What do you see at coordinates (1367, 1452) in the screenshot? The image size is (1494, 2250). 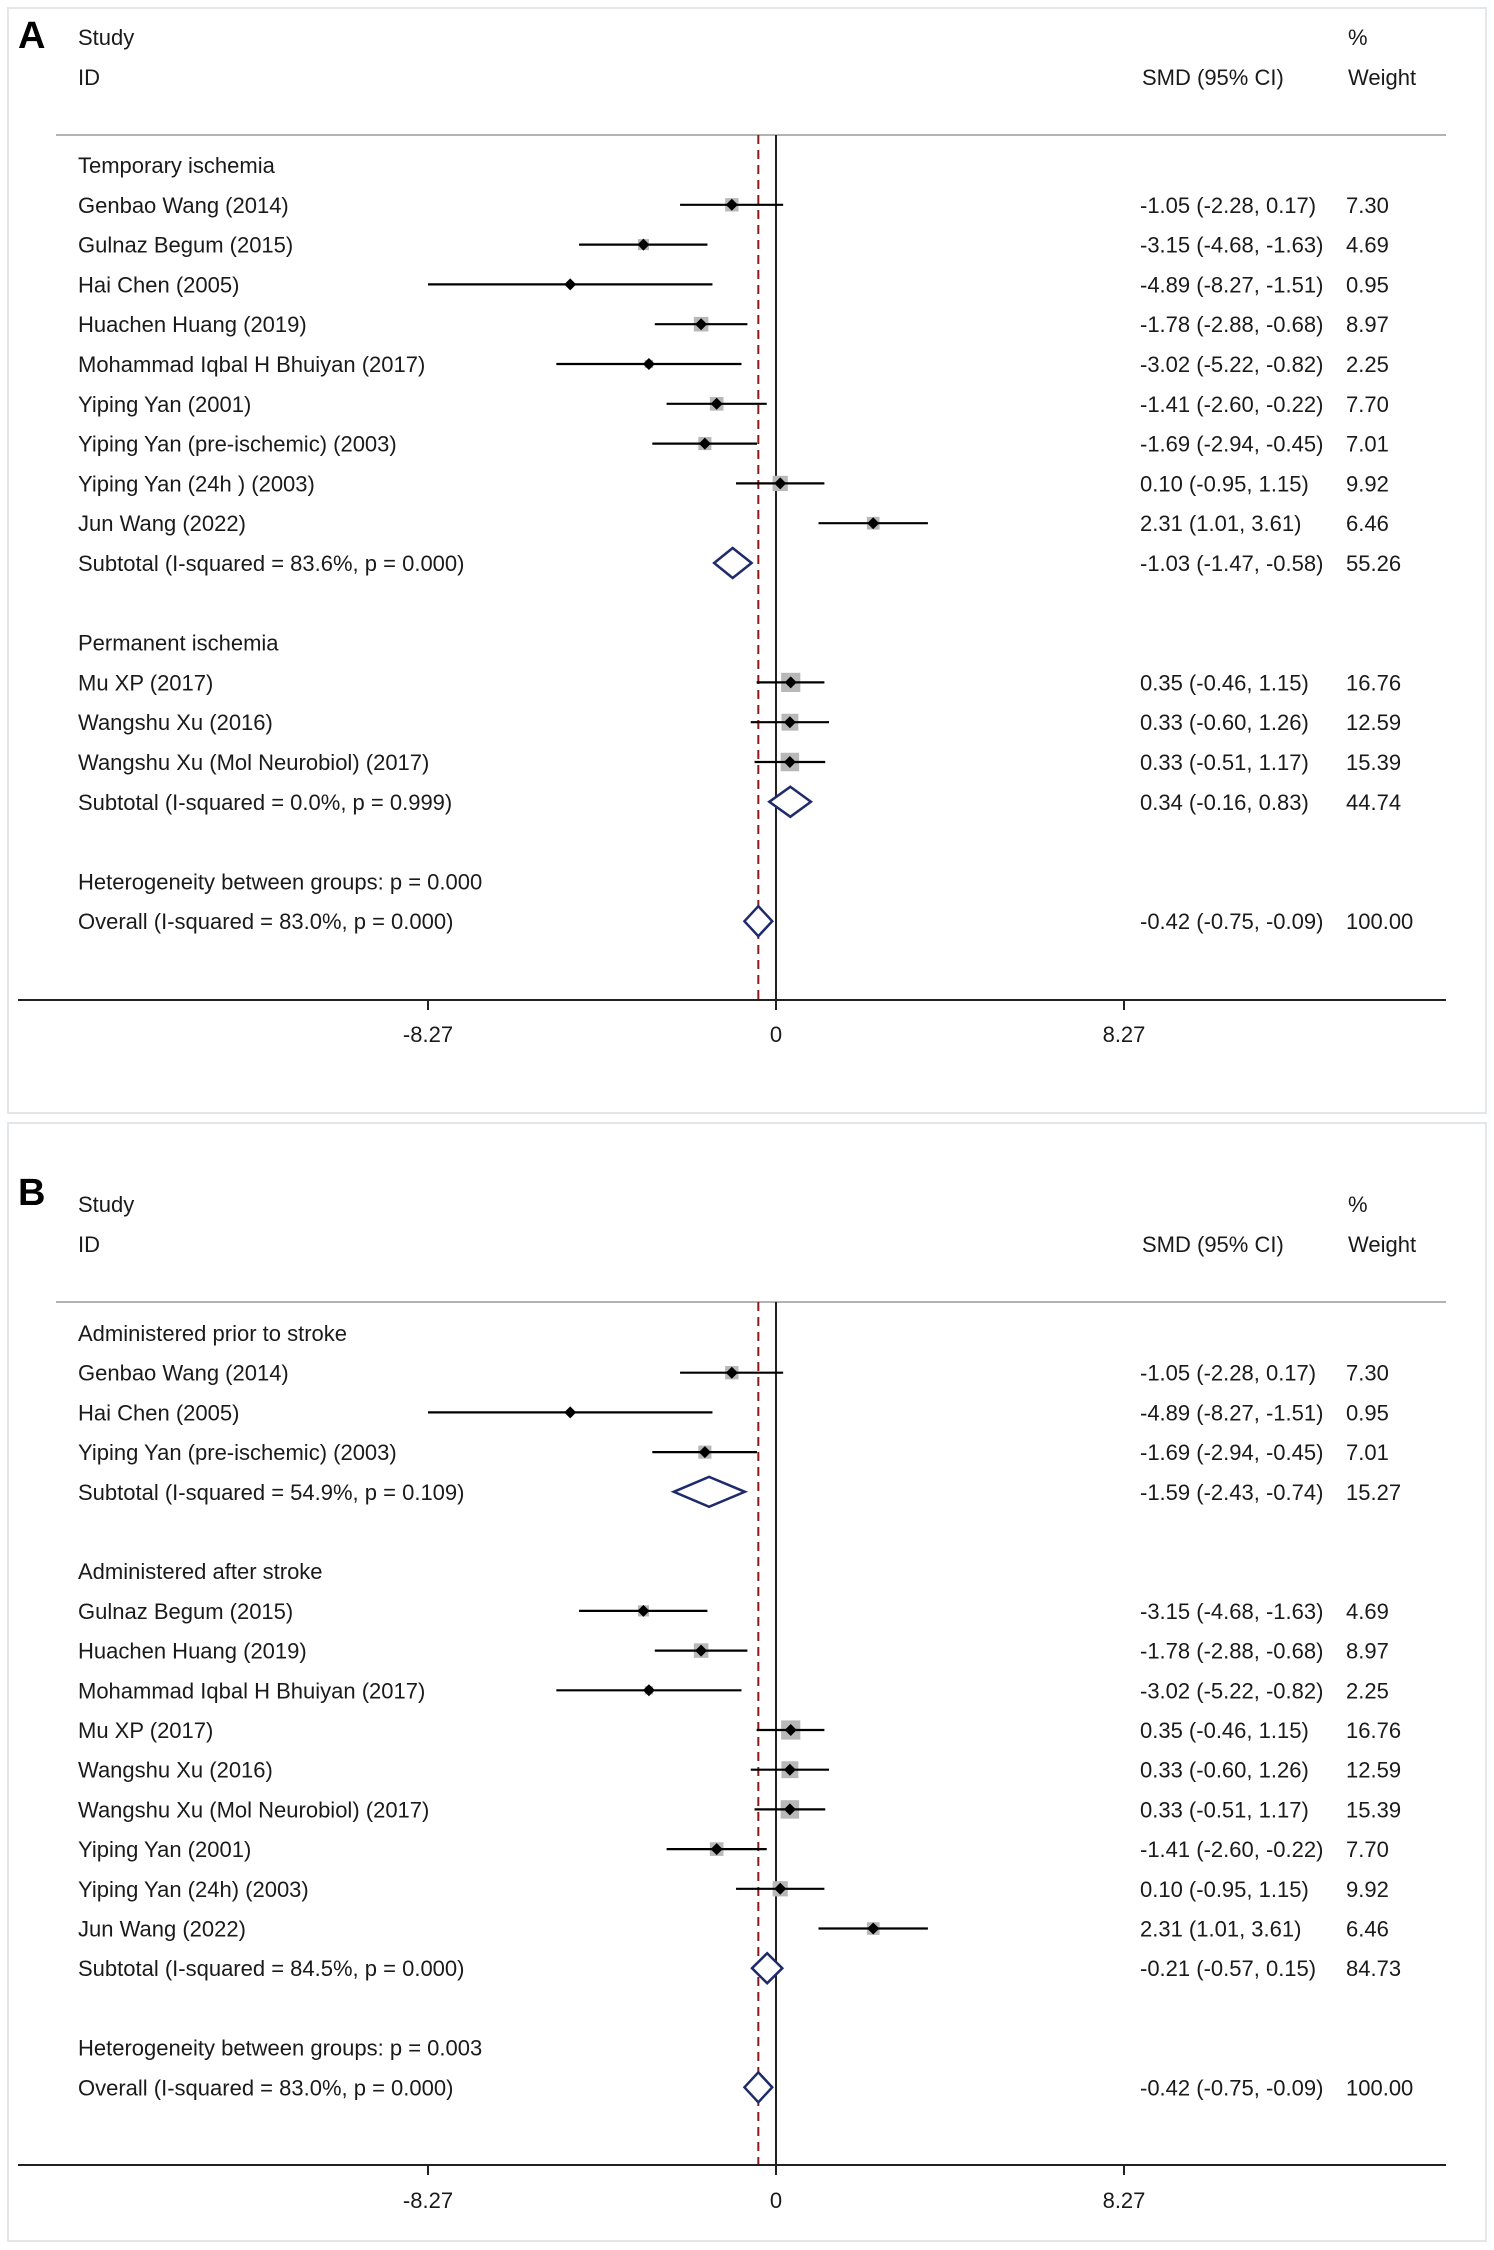 I see `weight-value: 7.01` at bounding box center [1367, 1452].